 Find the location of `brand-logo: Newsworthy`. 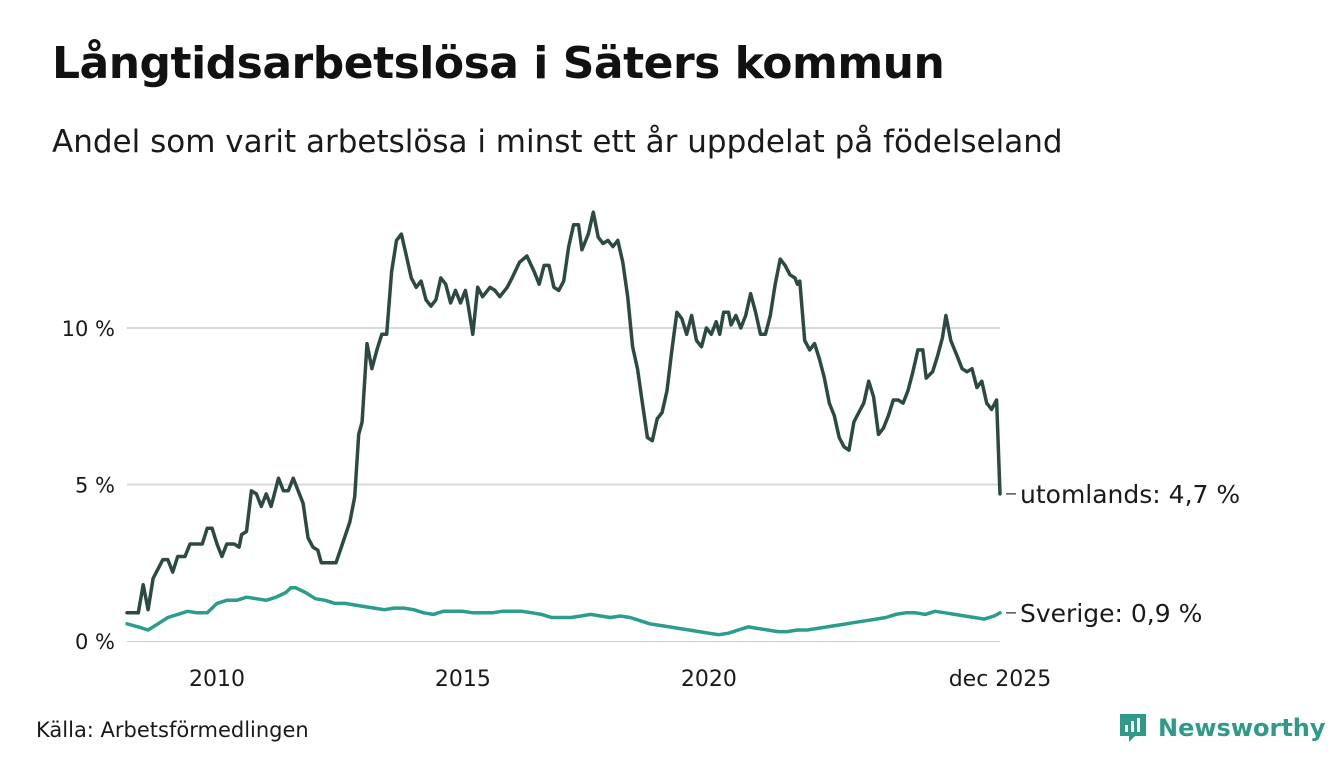

brand-logo: Newsworthy is located at coordinates (1222, 728).